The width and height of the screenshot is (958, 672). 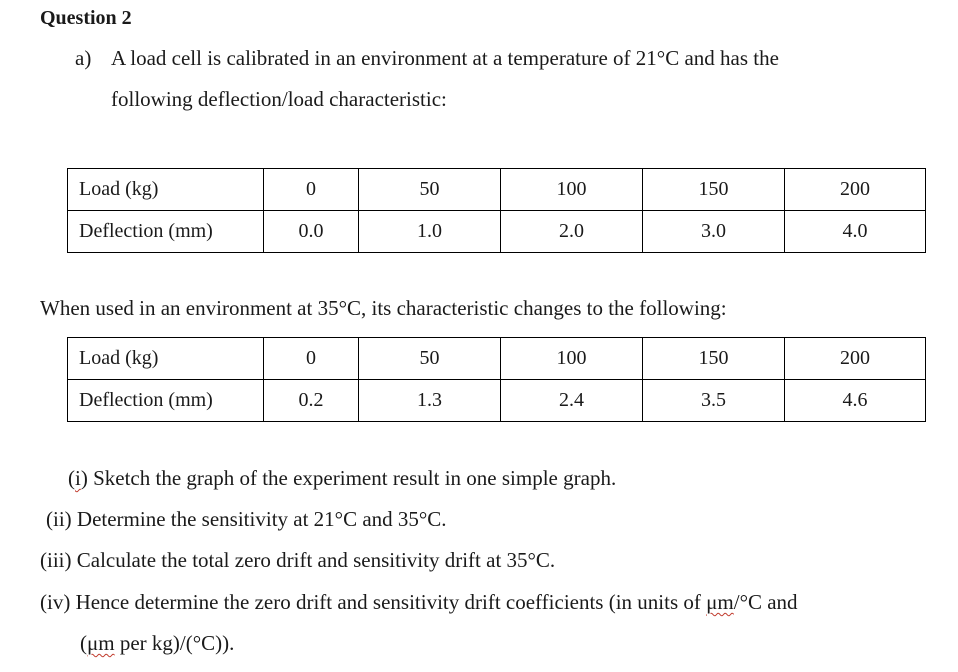 I want to click on question-i-number: i, so click(x=78, y=478).